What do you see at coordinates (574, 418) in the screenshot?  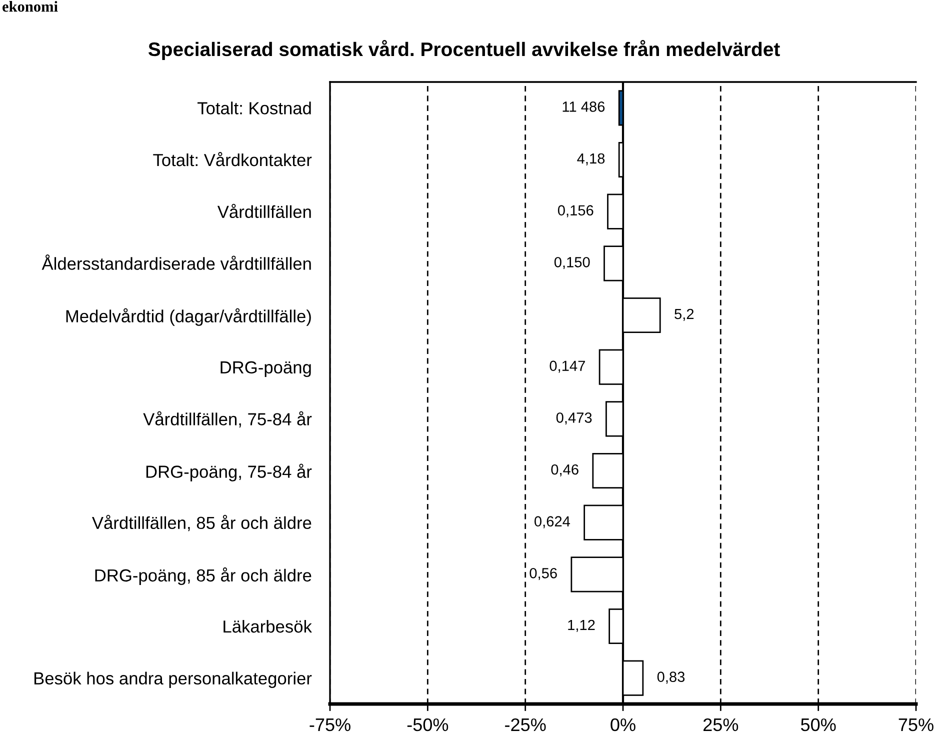 I see `annotation: 0,473` at bounding box center [574, 418].